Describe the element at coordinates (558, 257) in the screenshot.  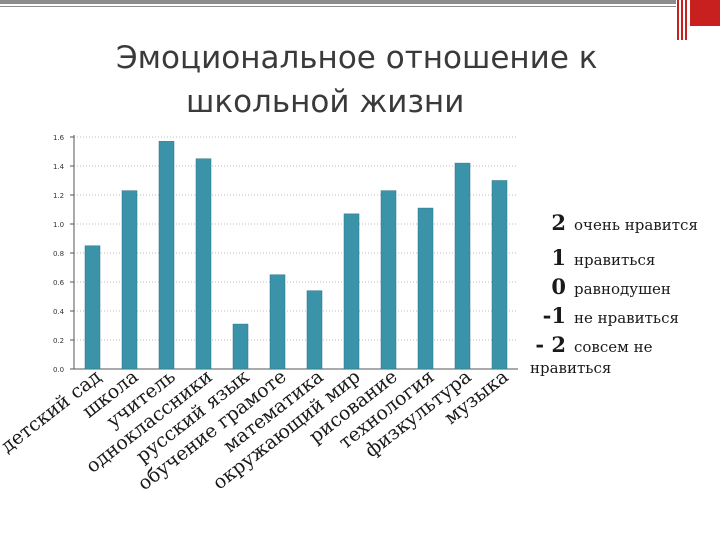
I see `legend-code: 1` at that location.